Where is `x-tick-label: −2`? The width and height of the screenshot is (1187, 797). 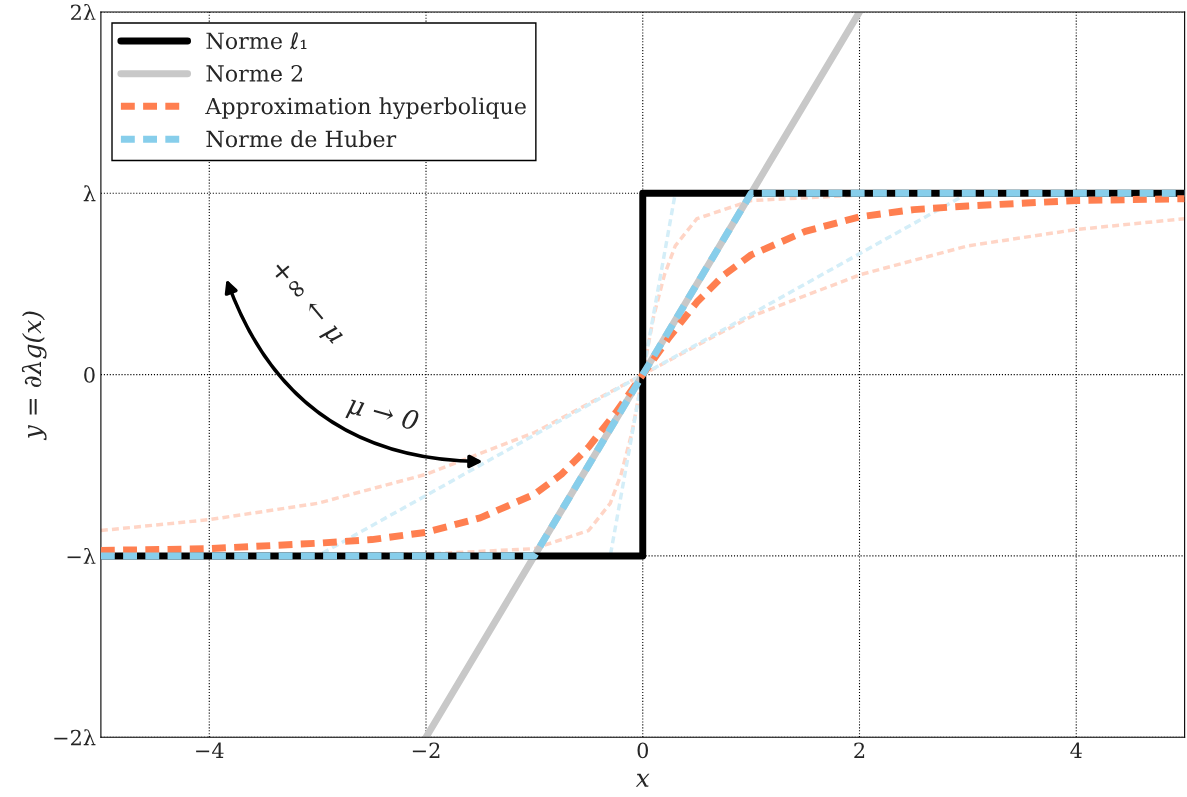
x-tick-label: −2 is located at coordinates (426, 750).